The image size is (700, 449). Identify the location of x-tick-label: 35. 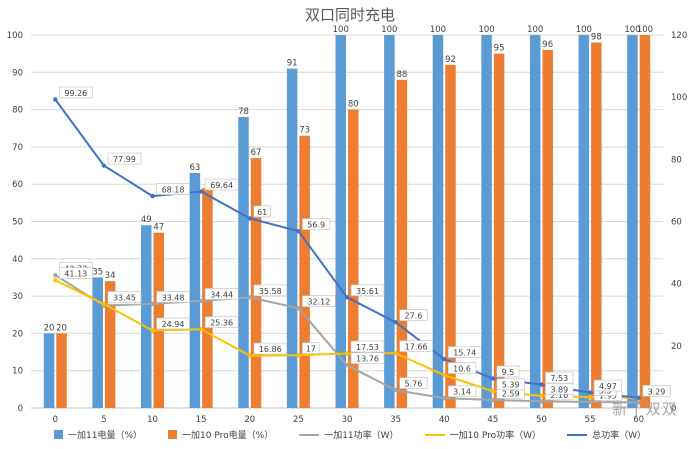
(395, 420).